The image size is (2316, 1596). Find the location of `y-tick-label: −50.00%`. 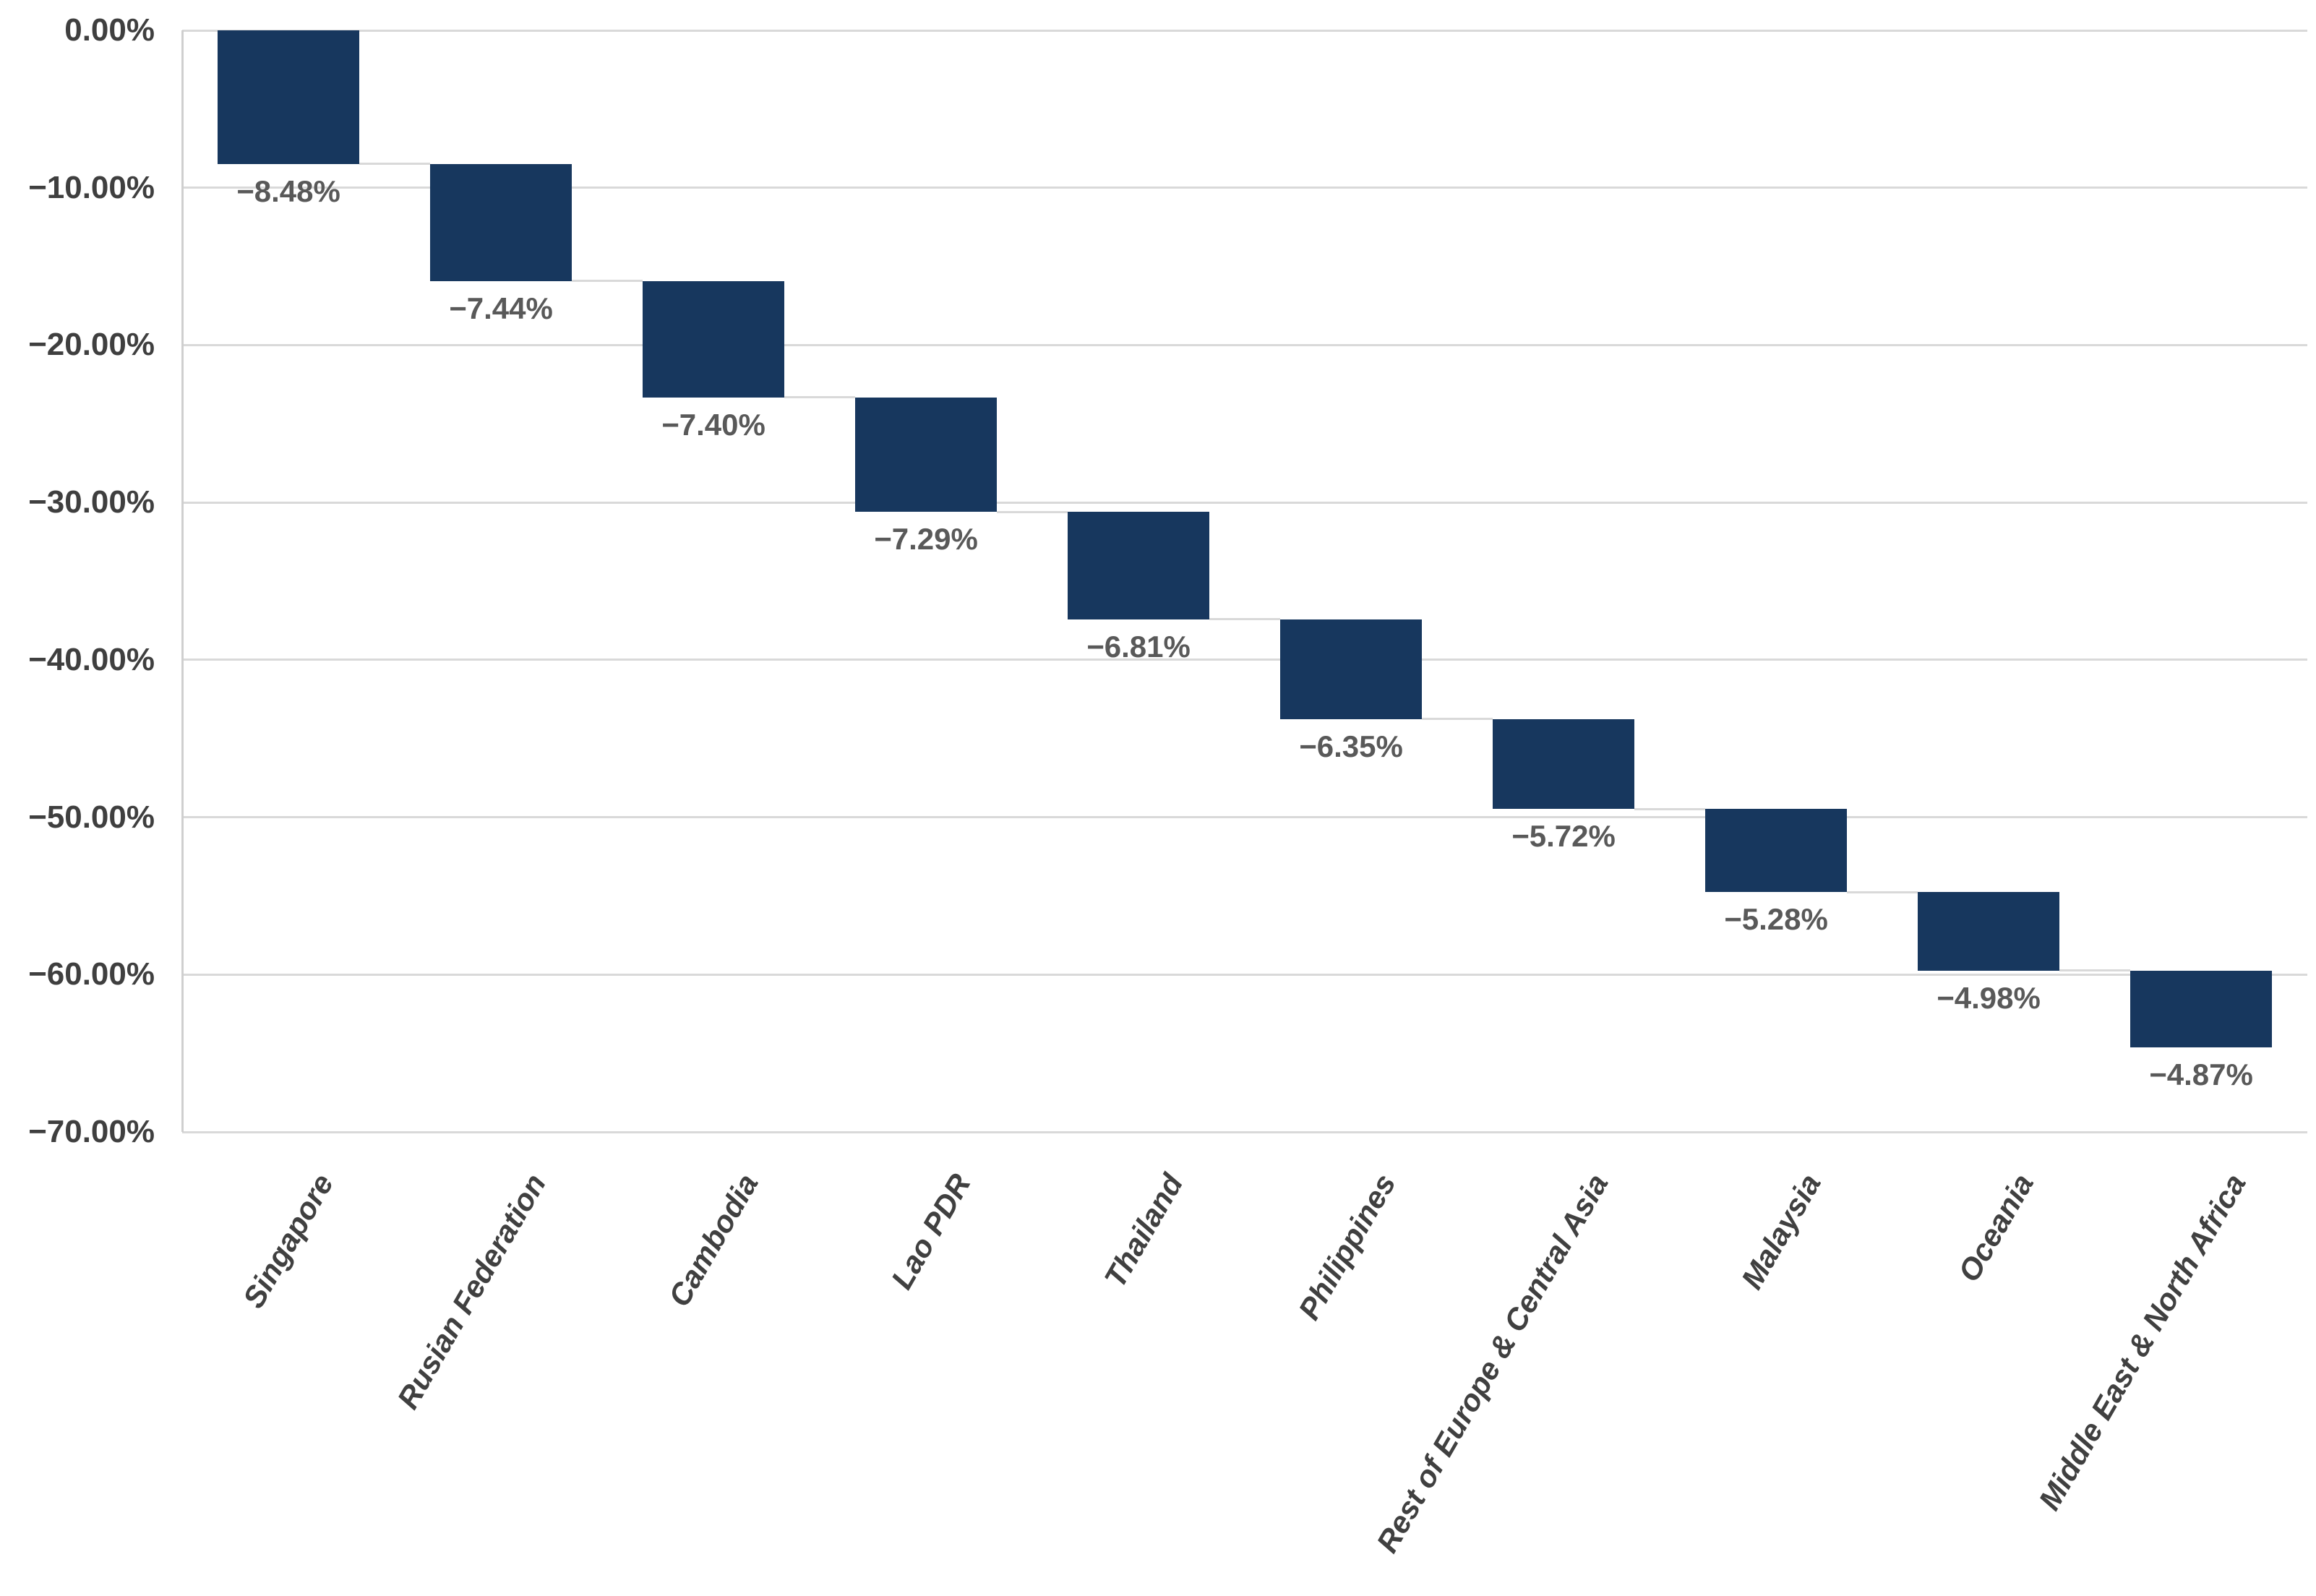

y-tick-label: −50.00% is located at coordinates (91, 817).